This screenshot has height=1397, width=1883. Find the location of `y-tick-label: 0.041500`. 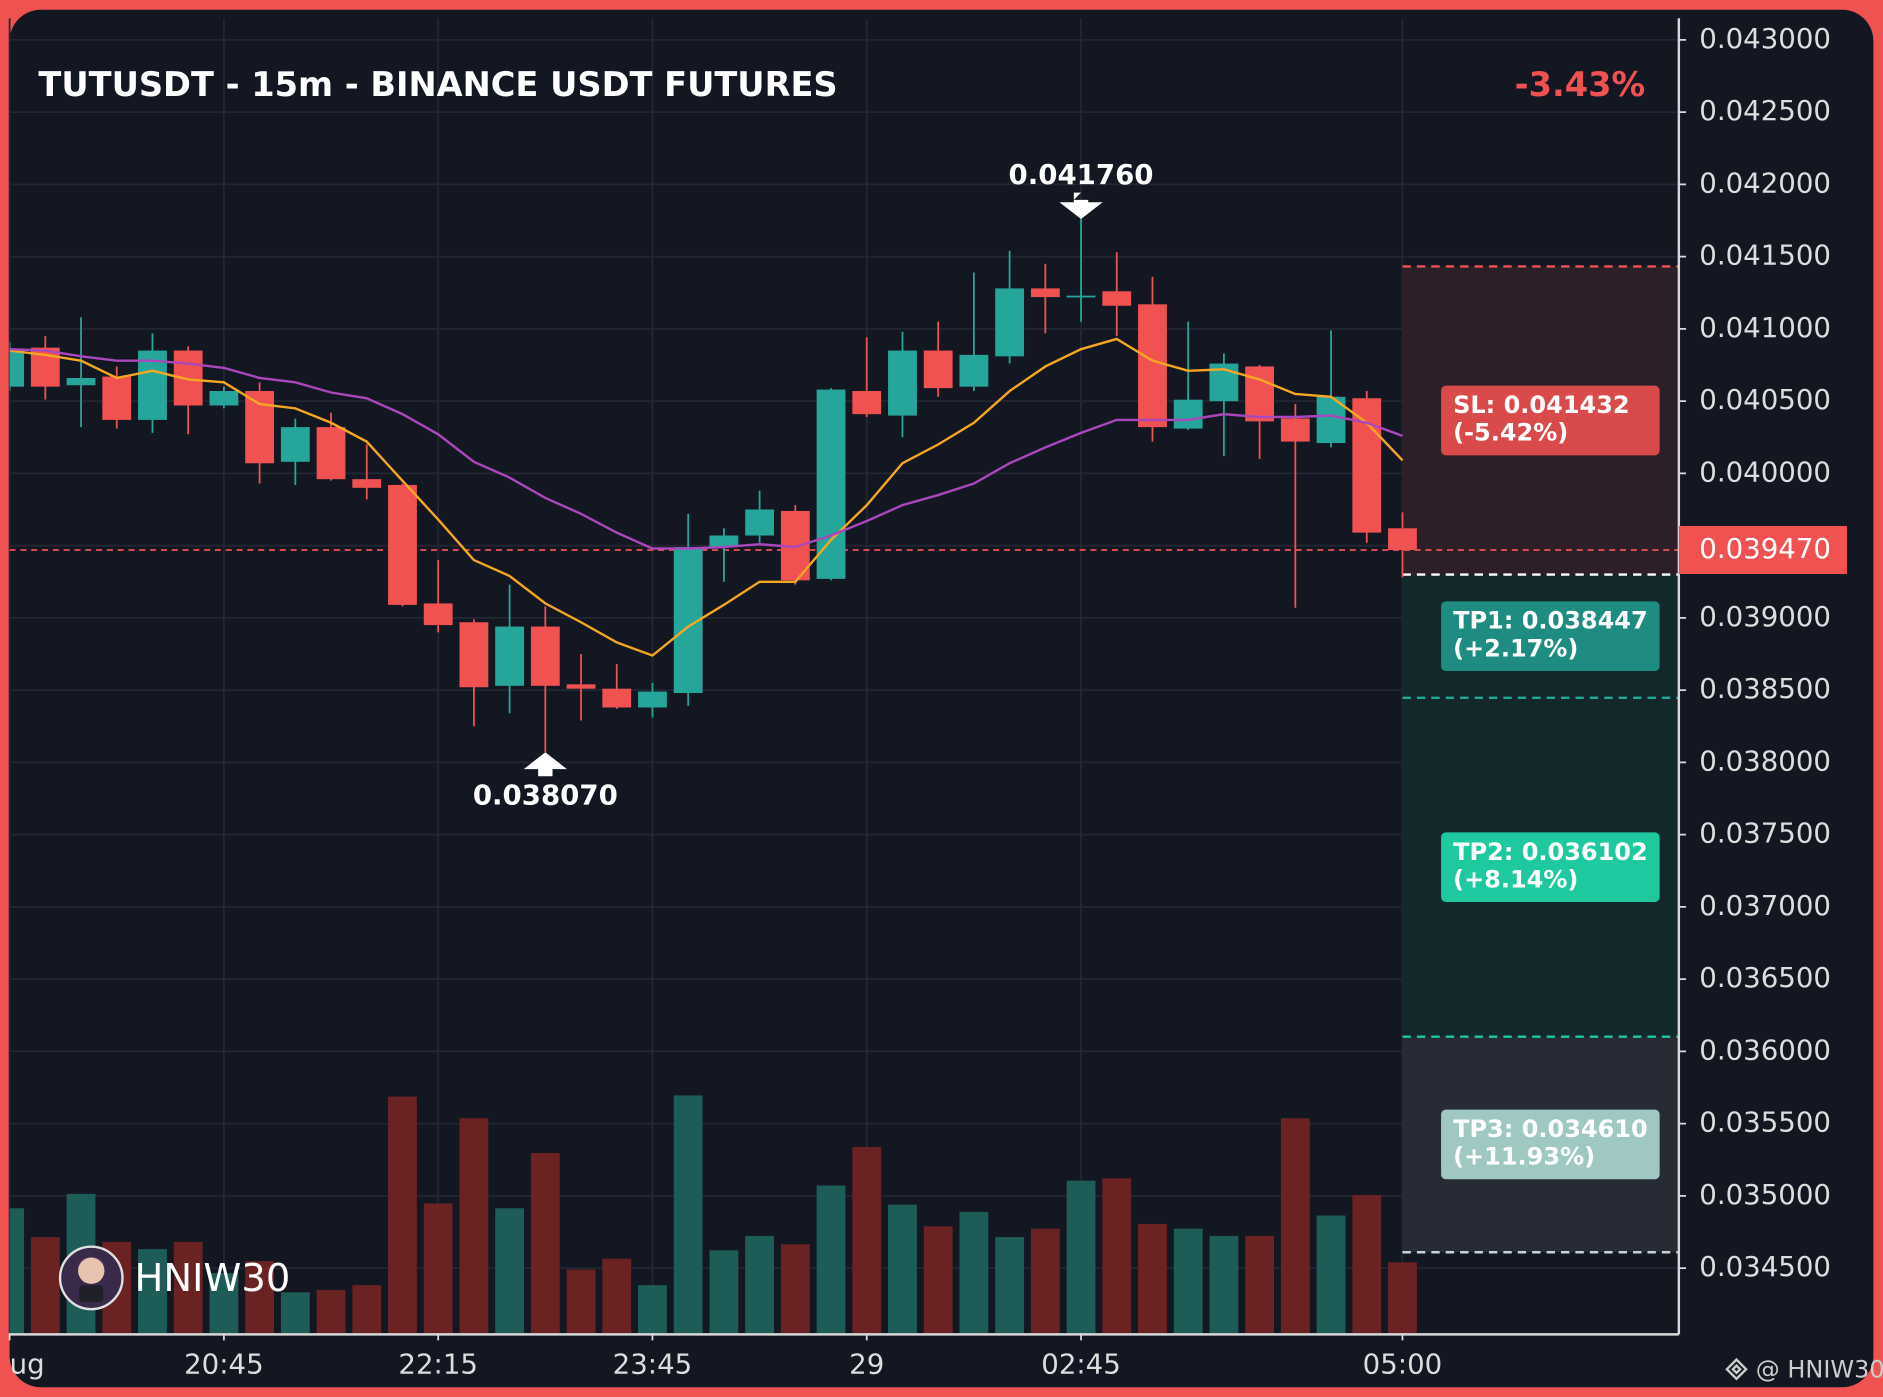

y-tick-label: 0.041500 is located at coordinates (1765, 255).